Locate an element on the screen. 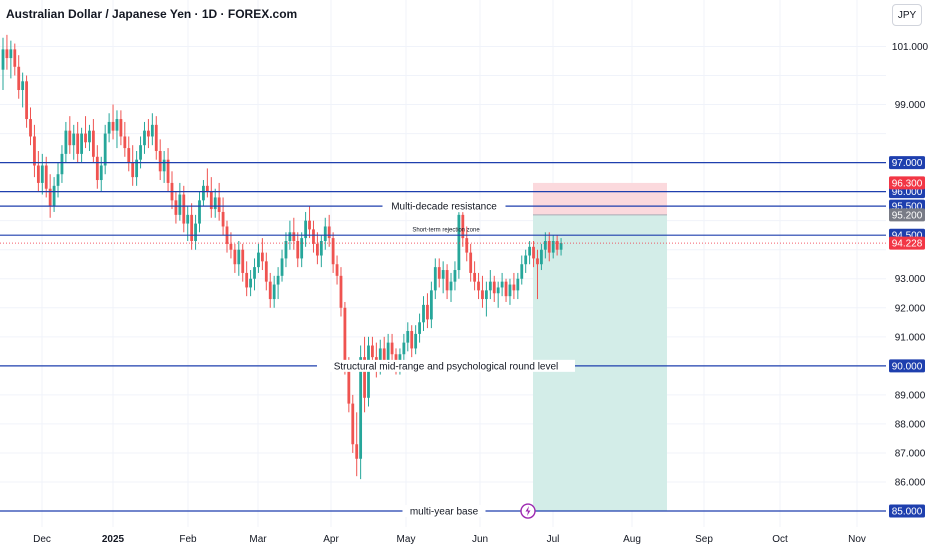 This screenshot has height=550, width=932. price-tick-label: 86.000 is located at coordinates (910, 482).